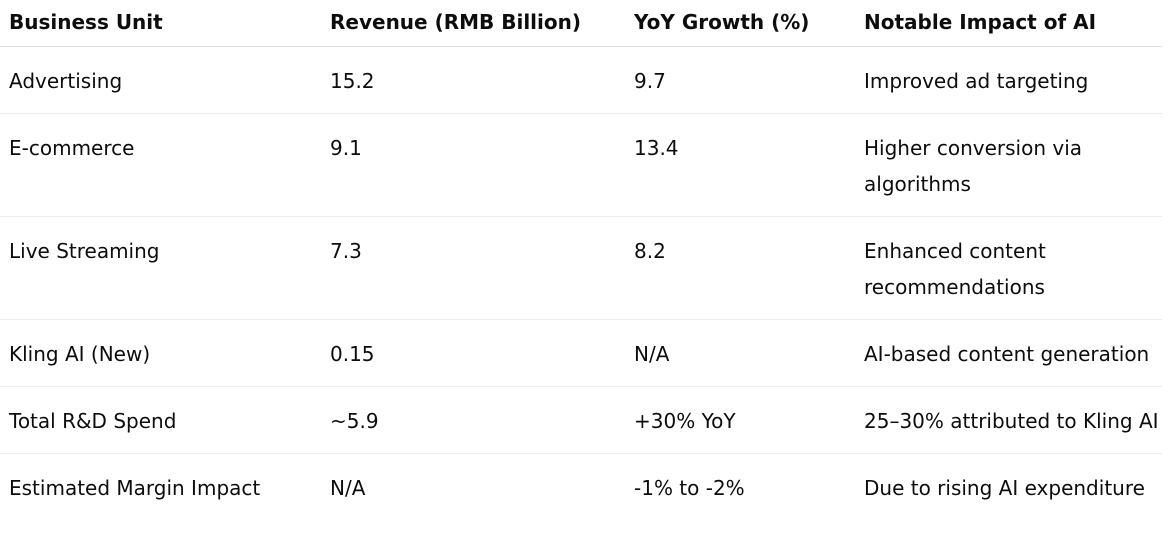 The height and width of the screenshot is (549, 1170). What do you see at coordinates (973, 166) in the screenshot?
I see `cell-ai-impact: Higher conversion via algorithms` at bounding box center [973, 166].